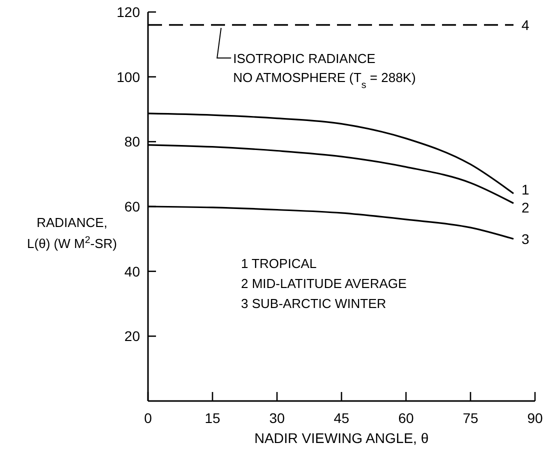 This screenshot has width=547, height=452. I want to click on x-tick-label: 0, so click(148, 418).